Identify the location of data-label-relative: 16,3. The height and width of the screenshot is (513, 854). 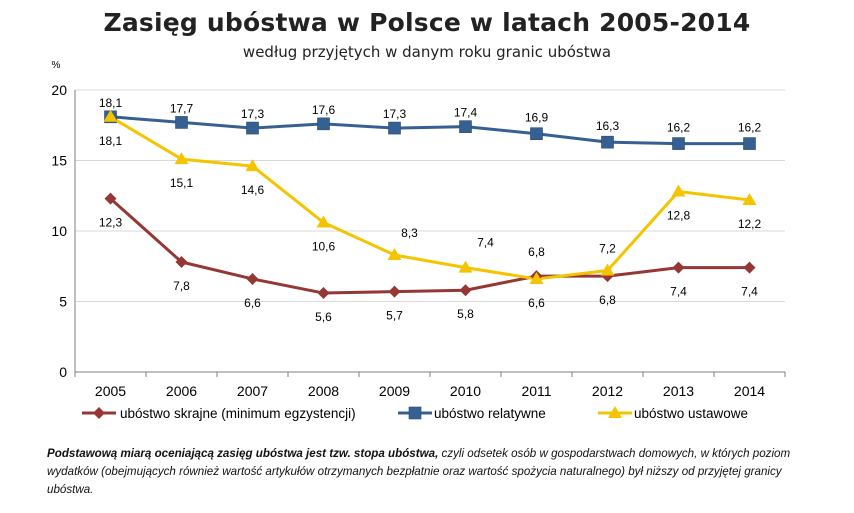
(608, 126).